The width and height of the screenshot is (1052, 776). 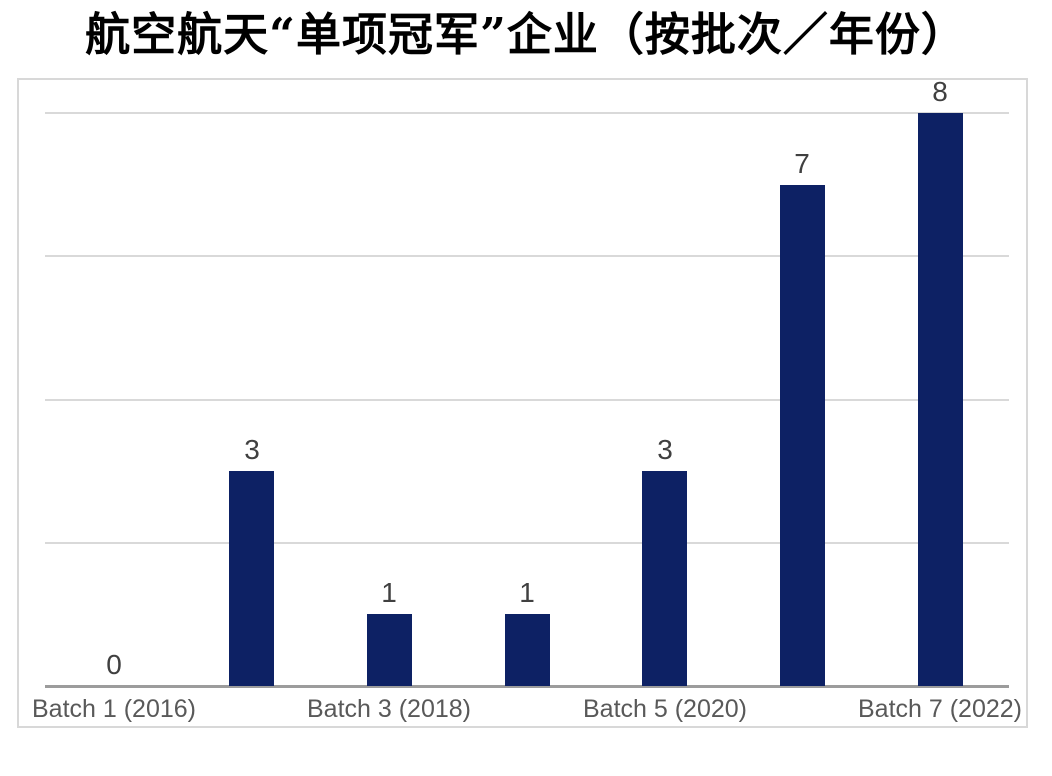 What do you see at coordinates (389, 709) in the screenshot?
I see `x-axis-label: Batch 3 (2018)` at bounding box center [389, 709].